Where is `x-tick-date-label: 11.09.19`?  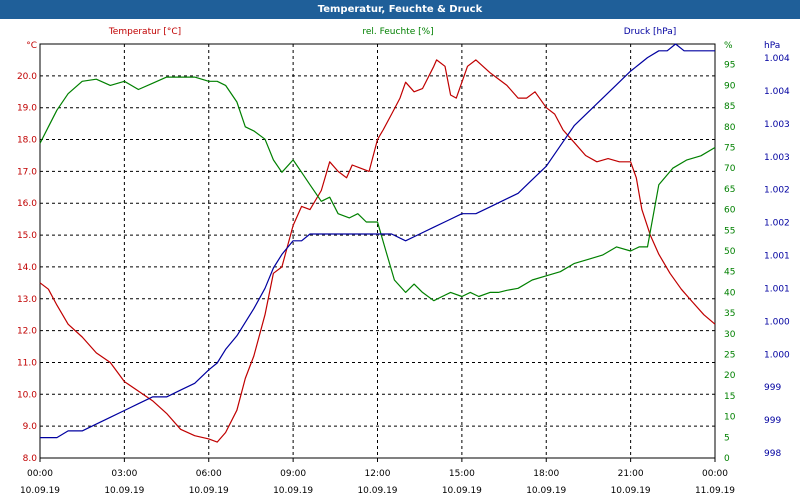
x-tick-date-label: 11.09.19 is located at coordinates (715, 491).